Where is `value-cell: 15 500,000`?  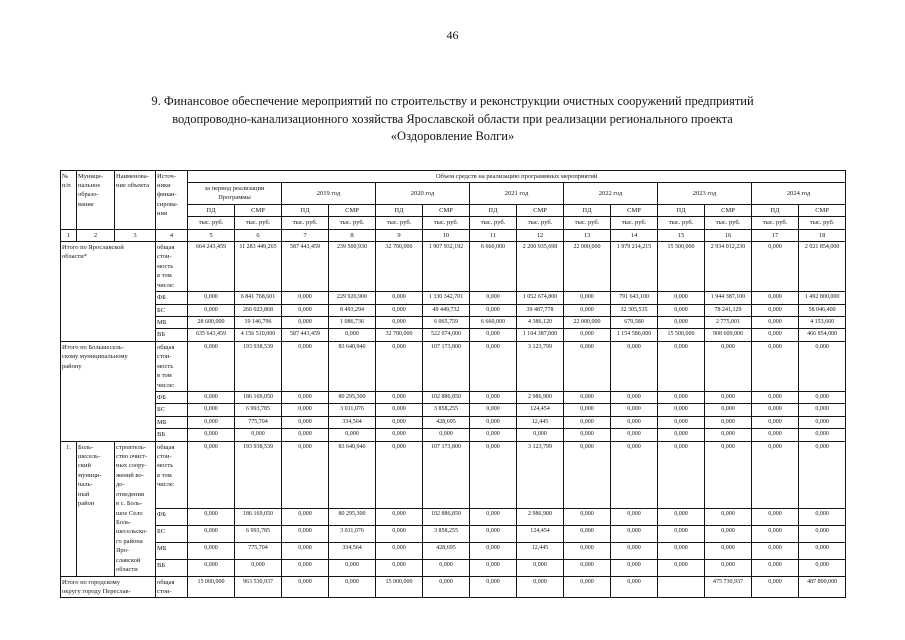 value-cell: 15 500,000 is located at coordinates (681, 267).